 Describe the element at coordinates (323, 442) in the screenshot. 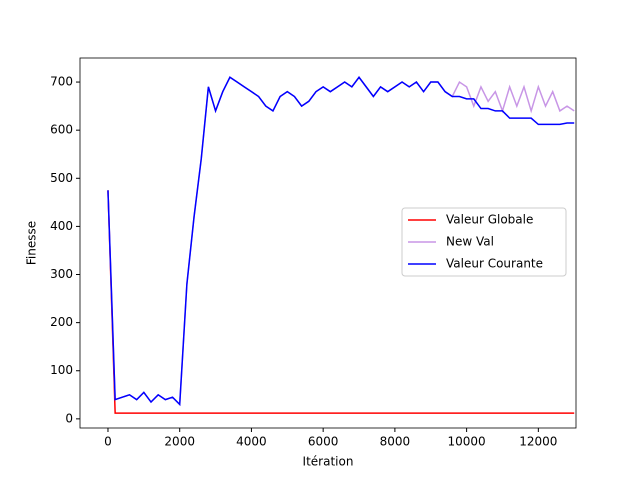

I see `x-tick-label: 6000` at that location.